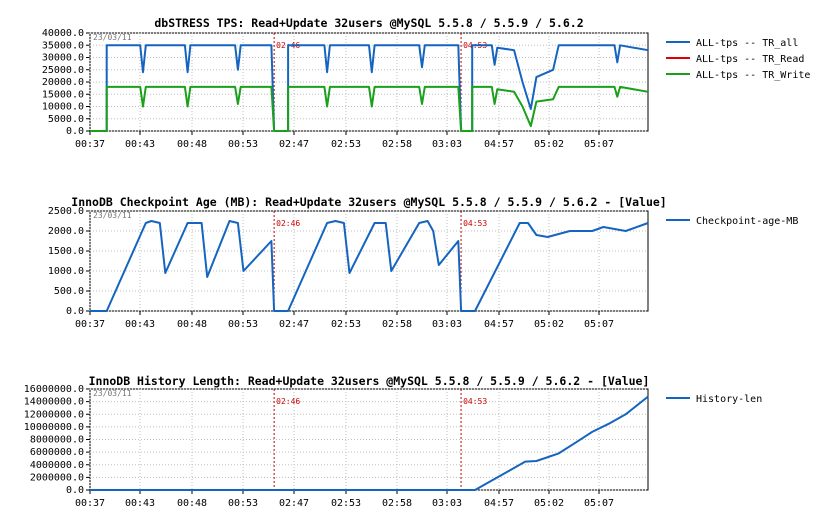 The width and height of the screenshot is (823, 528). Describe the element at coordinates (66, 211) in the screenshot. I see `y-tick-label: 2500.0` at that location.